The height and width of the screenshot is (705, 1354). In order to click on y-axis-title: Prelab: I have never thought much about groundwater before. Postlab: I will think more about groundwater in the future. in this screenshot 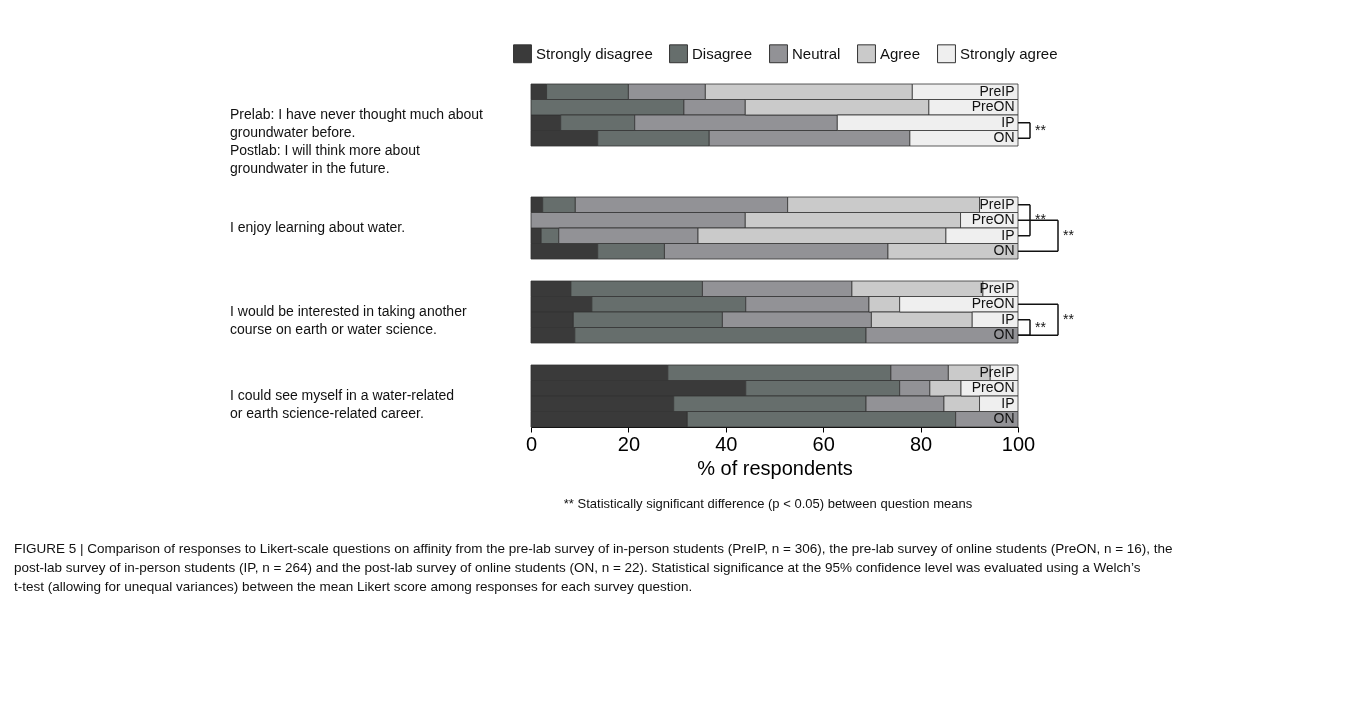, I will do `click(357, 141)`.